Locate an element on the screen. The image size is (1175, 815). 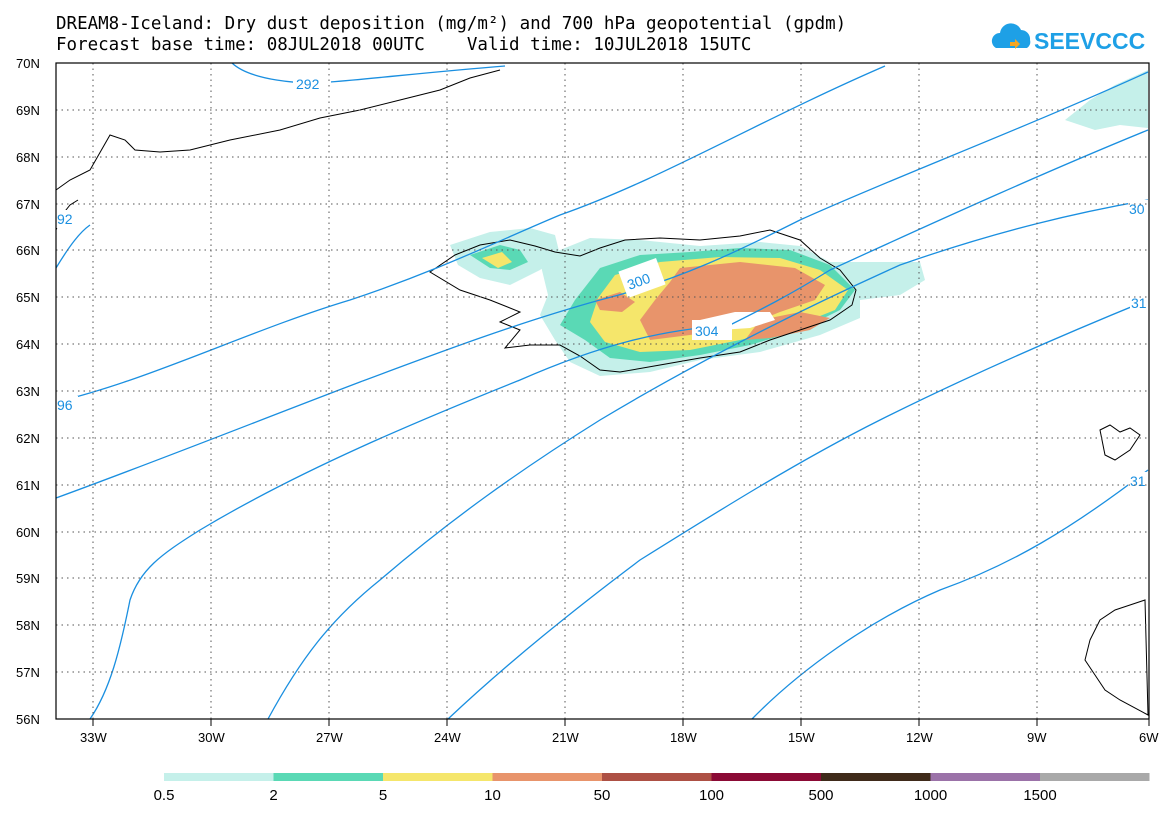
colorbar-label: 100 is located at coordinates (711, 795).